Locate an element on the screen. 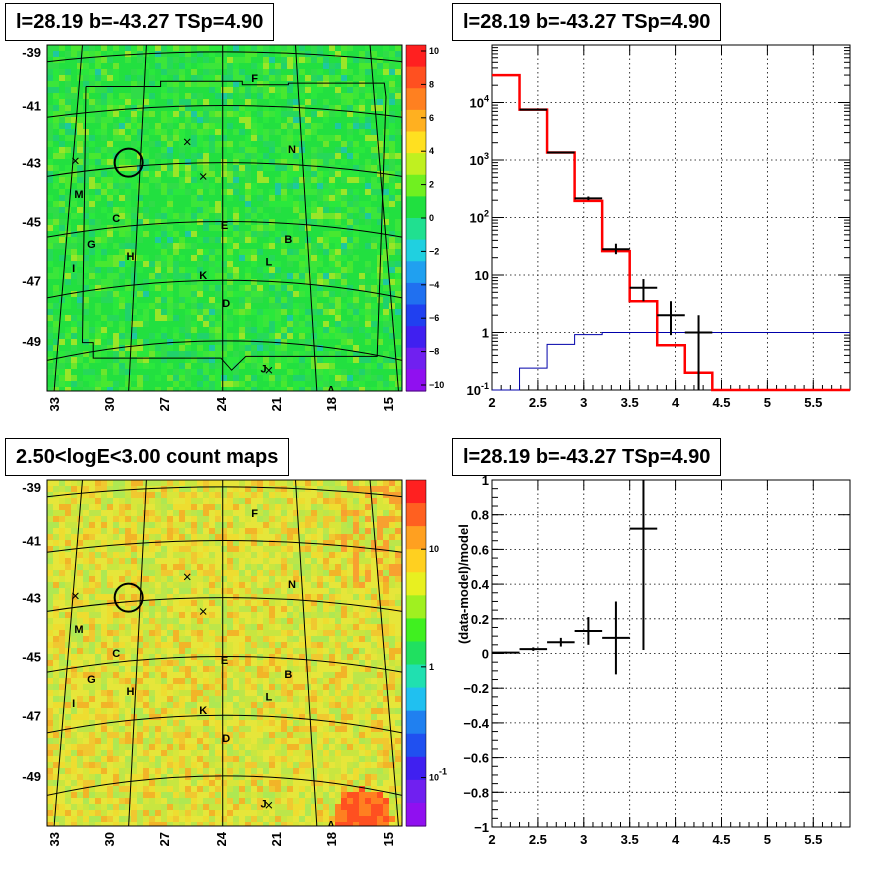 The height and width of the screenshot is (872, 896). map-x-tick-label: 27 is located at coordinates (164, 404).